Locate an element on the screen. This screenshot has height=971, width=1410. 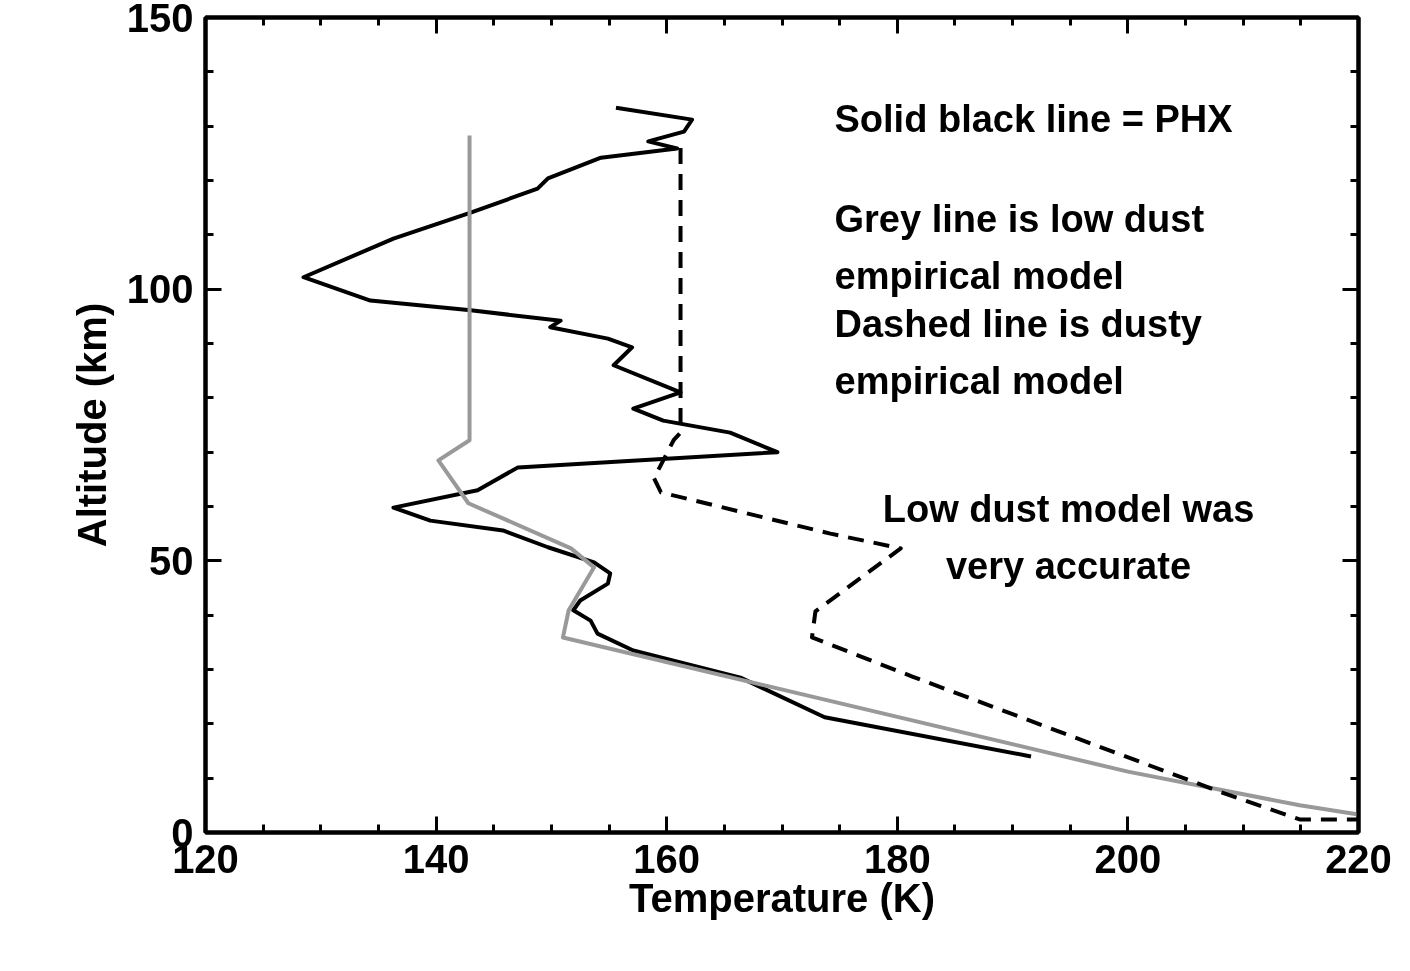
y-tick-label: 100 is located at coordinates (160, 289).